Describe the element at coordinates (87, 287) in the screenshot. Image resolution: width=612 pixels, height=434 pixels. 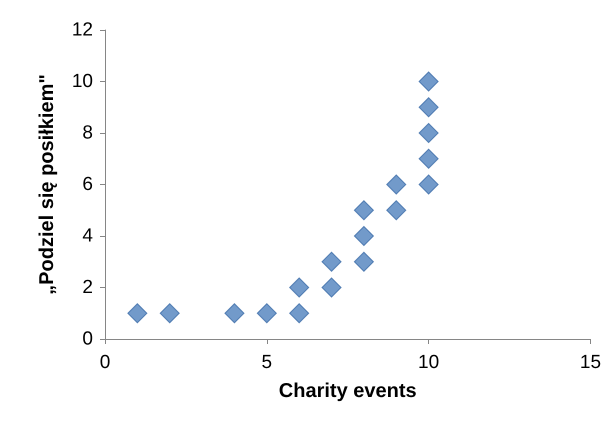
I see `y-tick-label: 2` at that location.